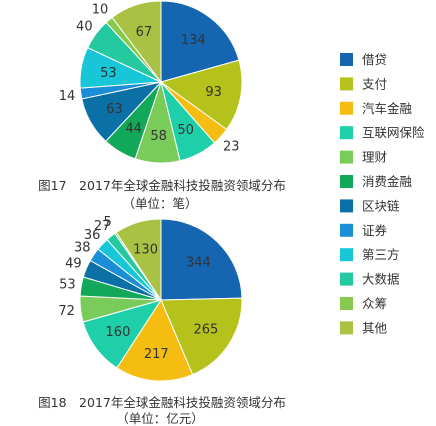 This screenshot has width=436, height=426. What do you see at coordinates (375, 230) in the screenshot?
I see `legend-label-7: 证券` at bounding box center [375, 230].